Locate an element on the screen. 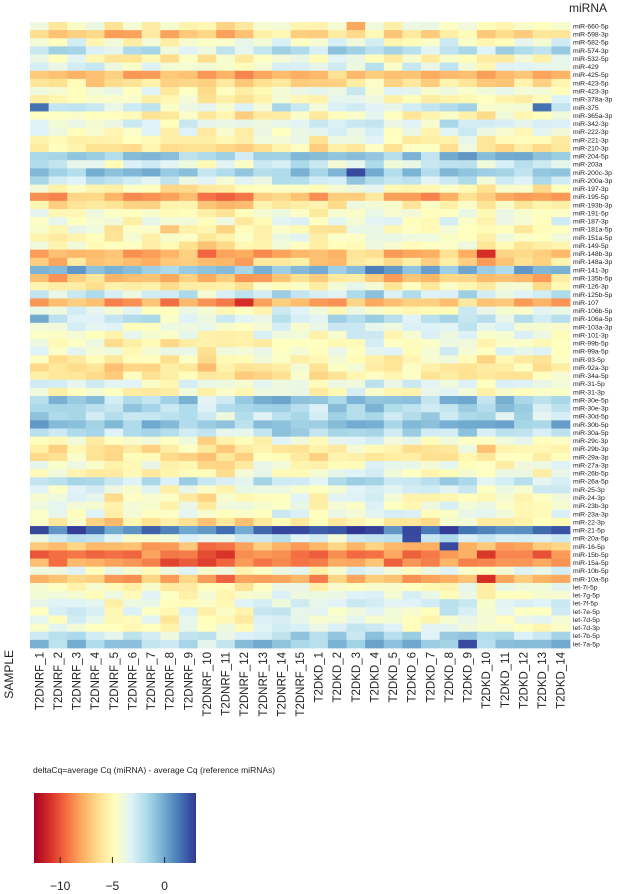  row-label: let-7b-5p is located at coordinates (586, 636).